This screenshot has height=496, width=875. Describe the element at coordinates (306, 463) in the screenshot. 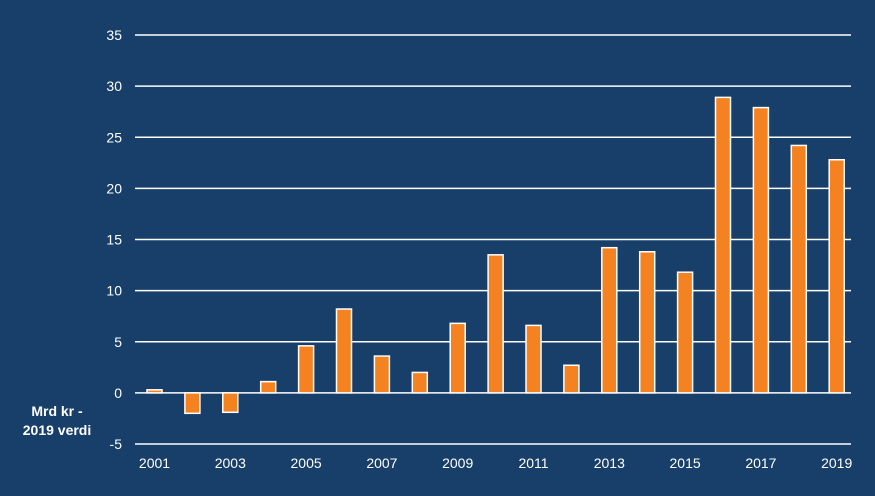

I see `x-tick-label: 2005` at that location.